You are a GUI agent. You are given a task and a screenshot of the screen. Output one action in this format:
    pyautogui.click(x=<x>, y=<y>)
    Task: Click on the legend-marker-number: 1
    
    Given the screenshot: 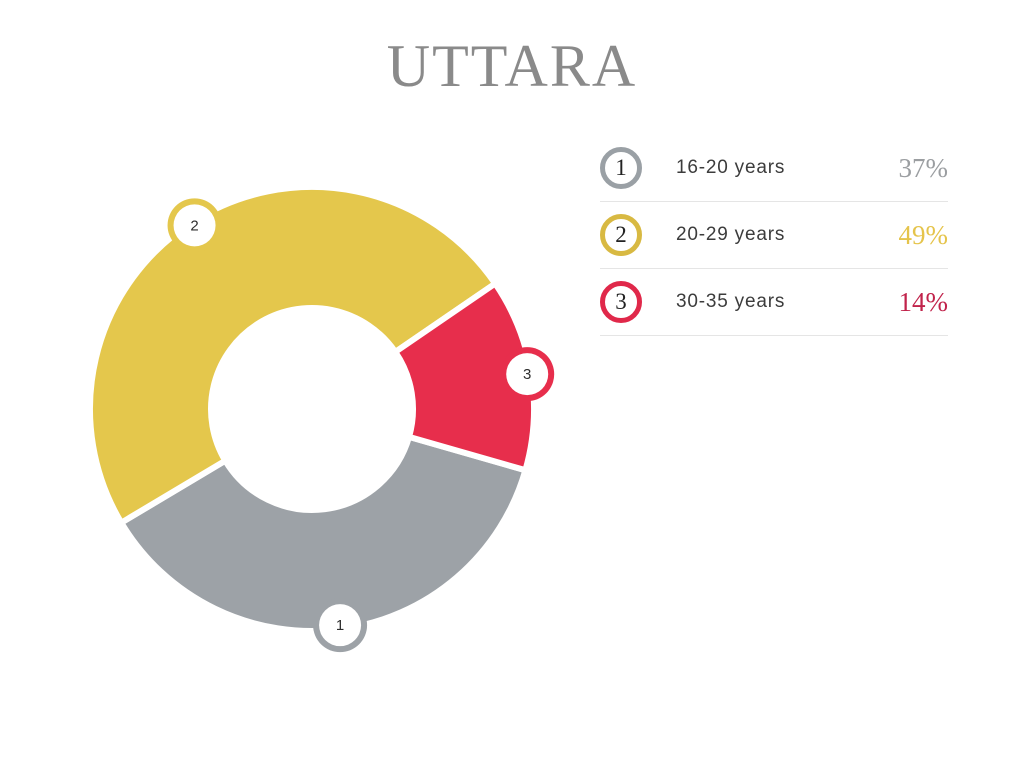 What is the action you would take?
    pyautogui.click(x=621, y=167)
    